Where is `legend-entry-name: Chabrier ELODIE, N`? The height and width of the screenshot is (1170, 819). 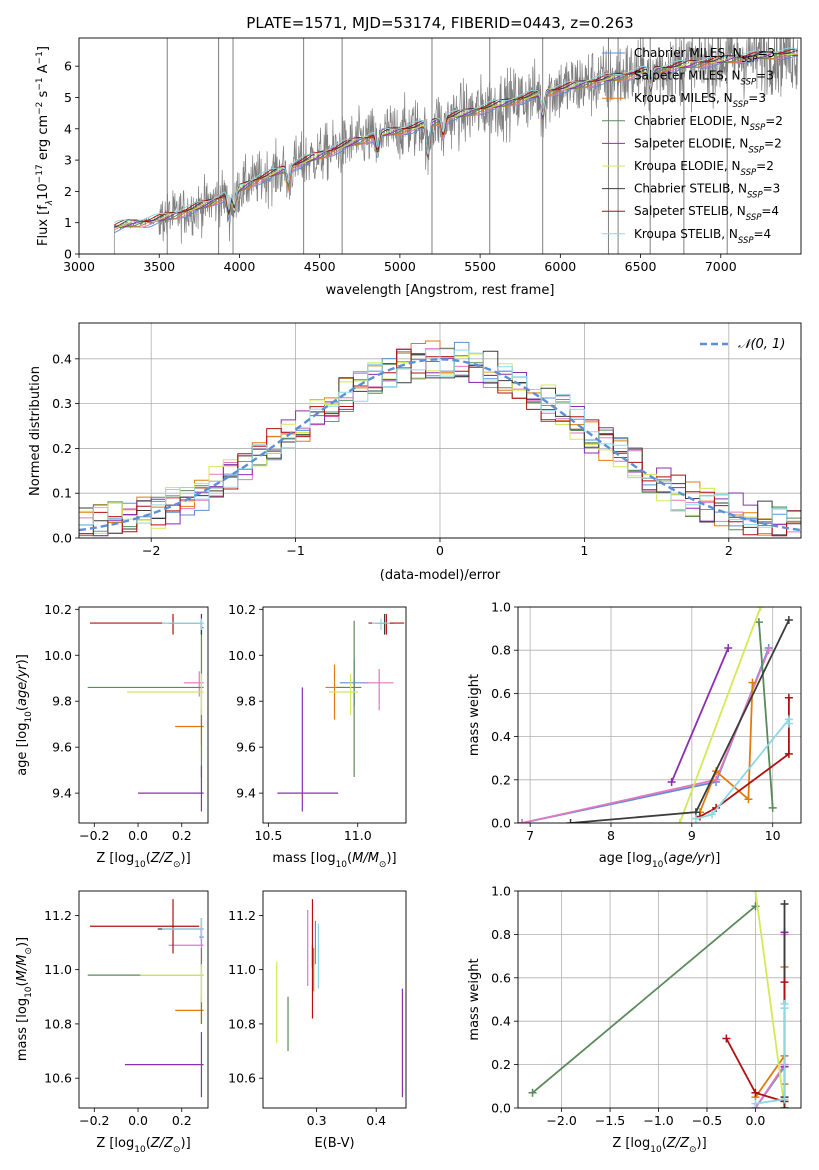 legend-entry-name: Chabrier ELODIE, N is located at coordinates (692, 121).